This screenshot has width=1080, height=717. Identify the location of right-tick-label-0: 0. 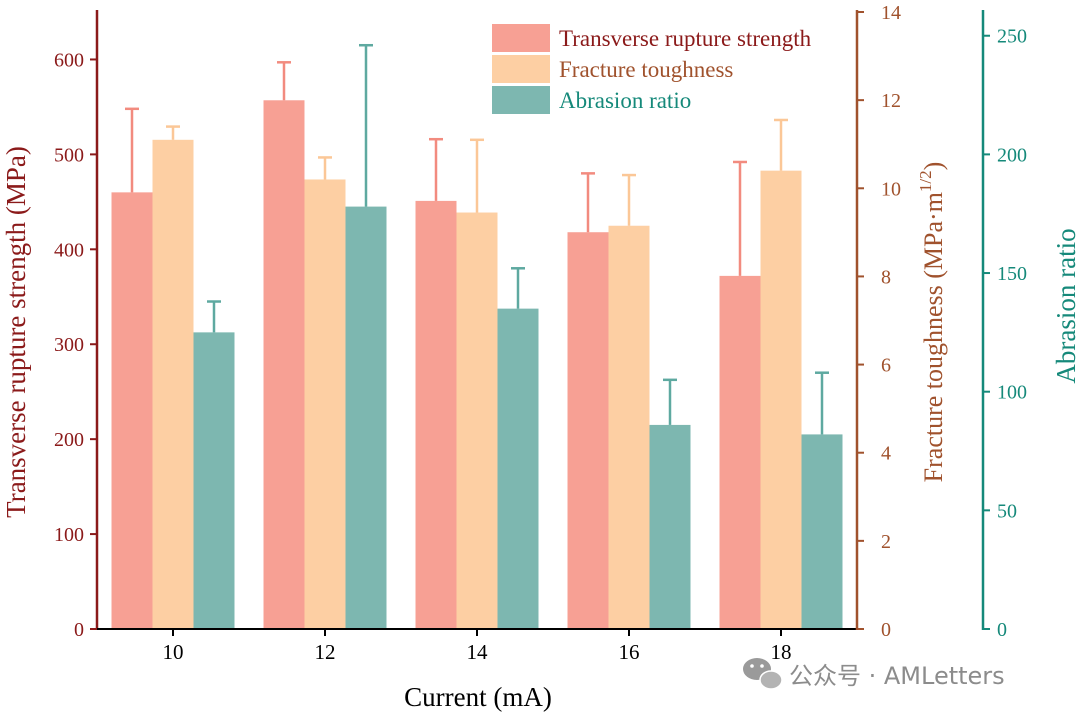
(886, 630).